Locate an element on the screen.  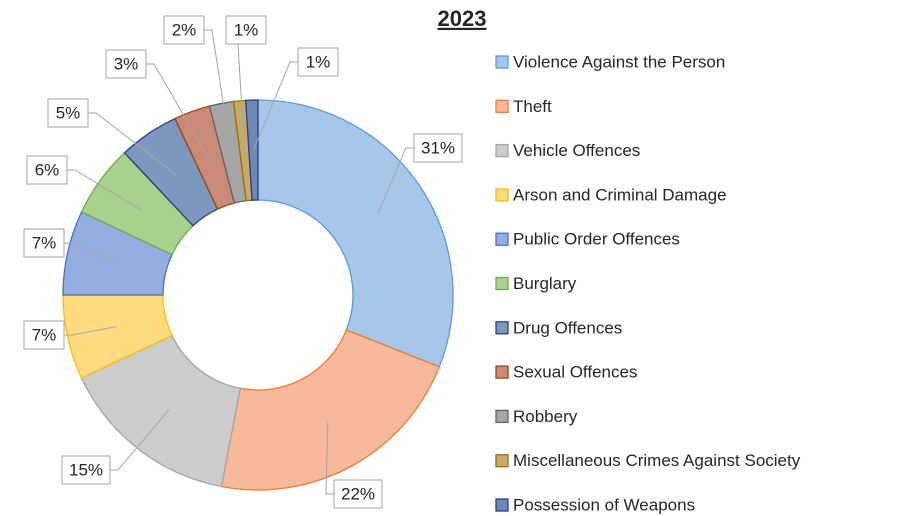
legend-label: Drug Offences is located at coordinates (567, 327).